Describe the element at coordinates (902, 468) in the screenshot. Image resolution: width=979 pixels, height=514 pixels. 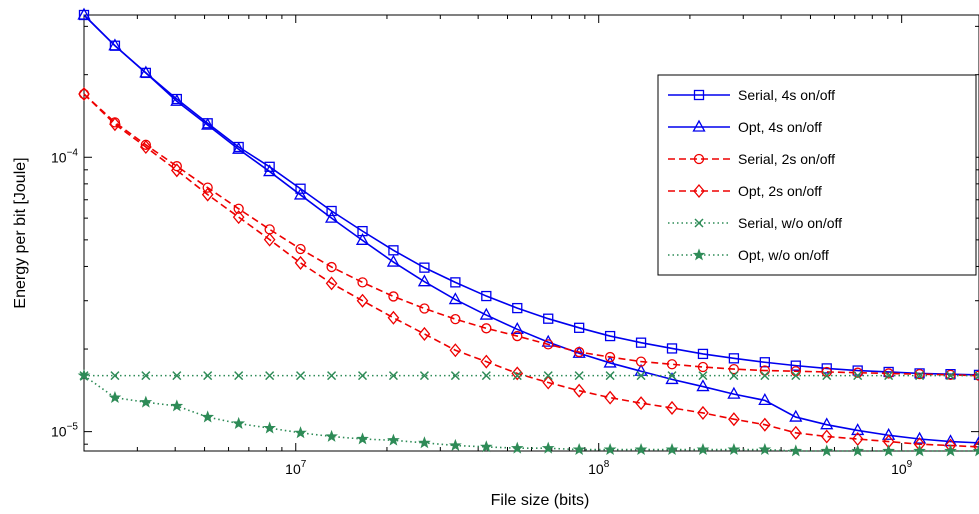
I see `x-tick-label: 10⁹` at that location.